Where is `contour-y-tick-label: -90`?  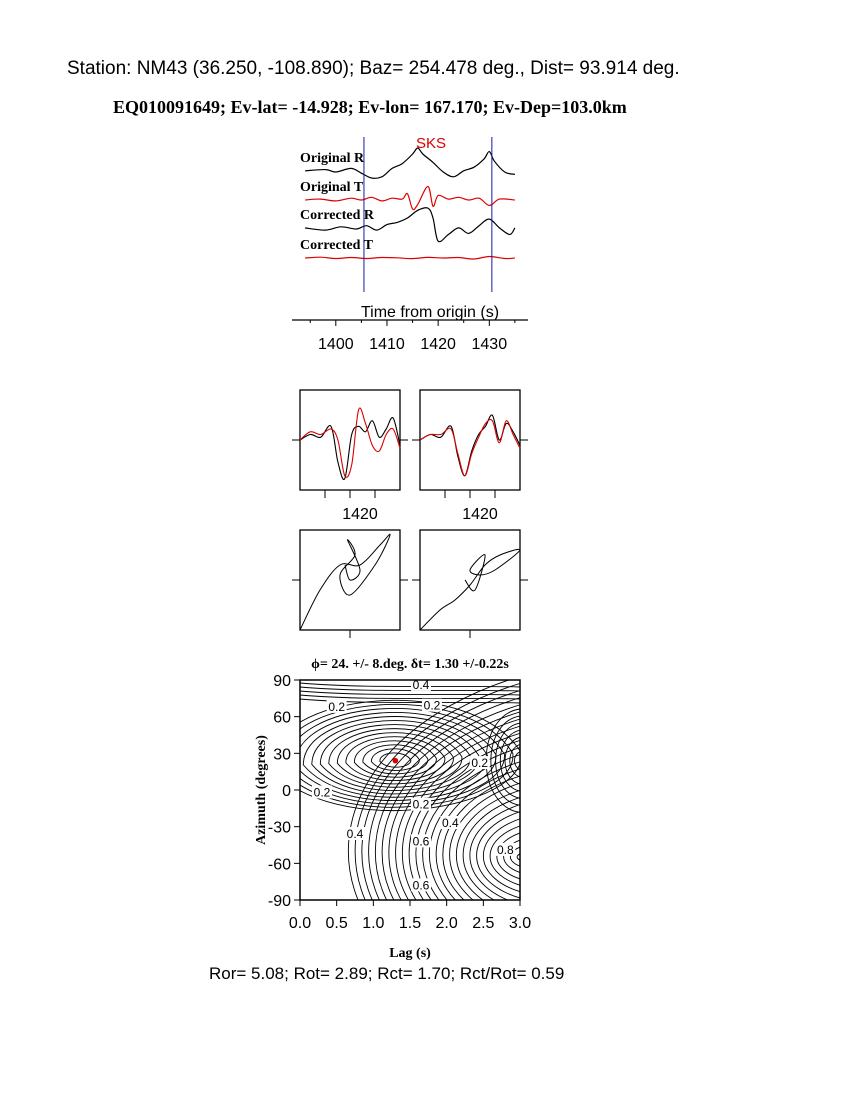
contour-y-tick-label: -90 is located at coordinates (279, 901).